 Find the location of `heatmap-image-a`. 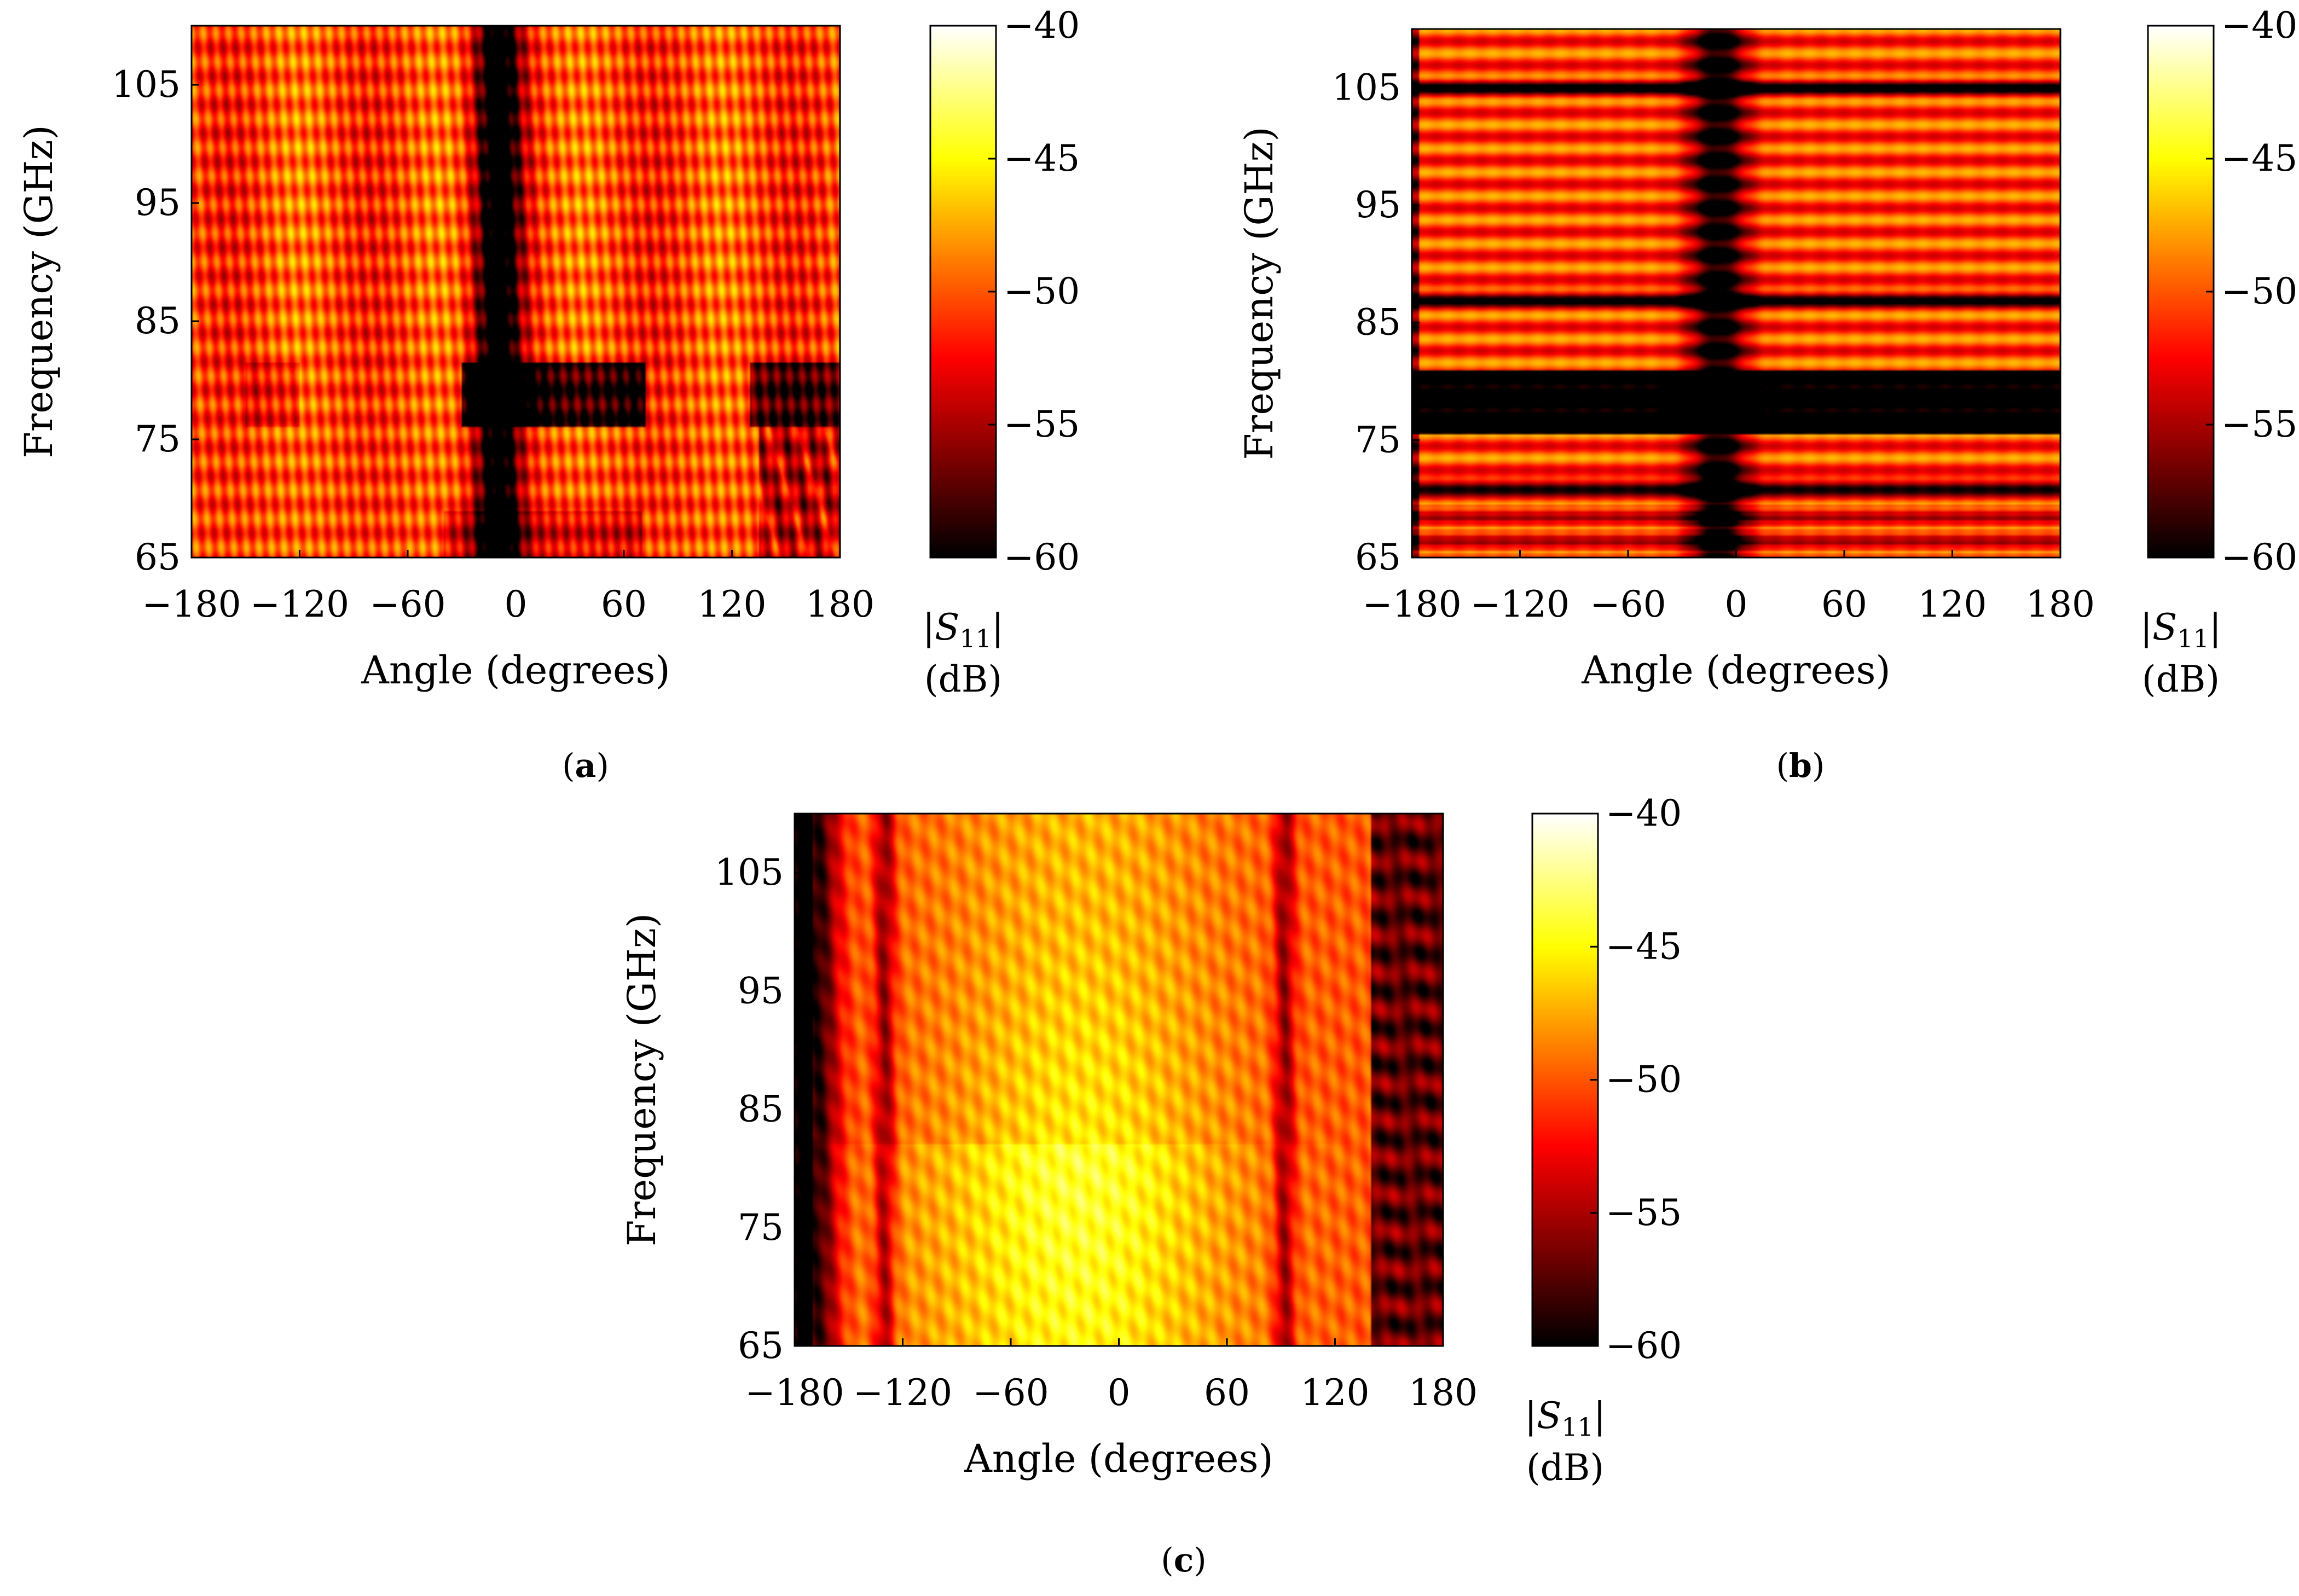

heatmap-image-a is located at coordinates (516, 292).